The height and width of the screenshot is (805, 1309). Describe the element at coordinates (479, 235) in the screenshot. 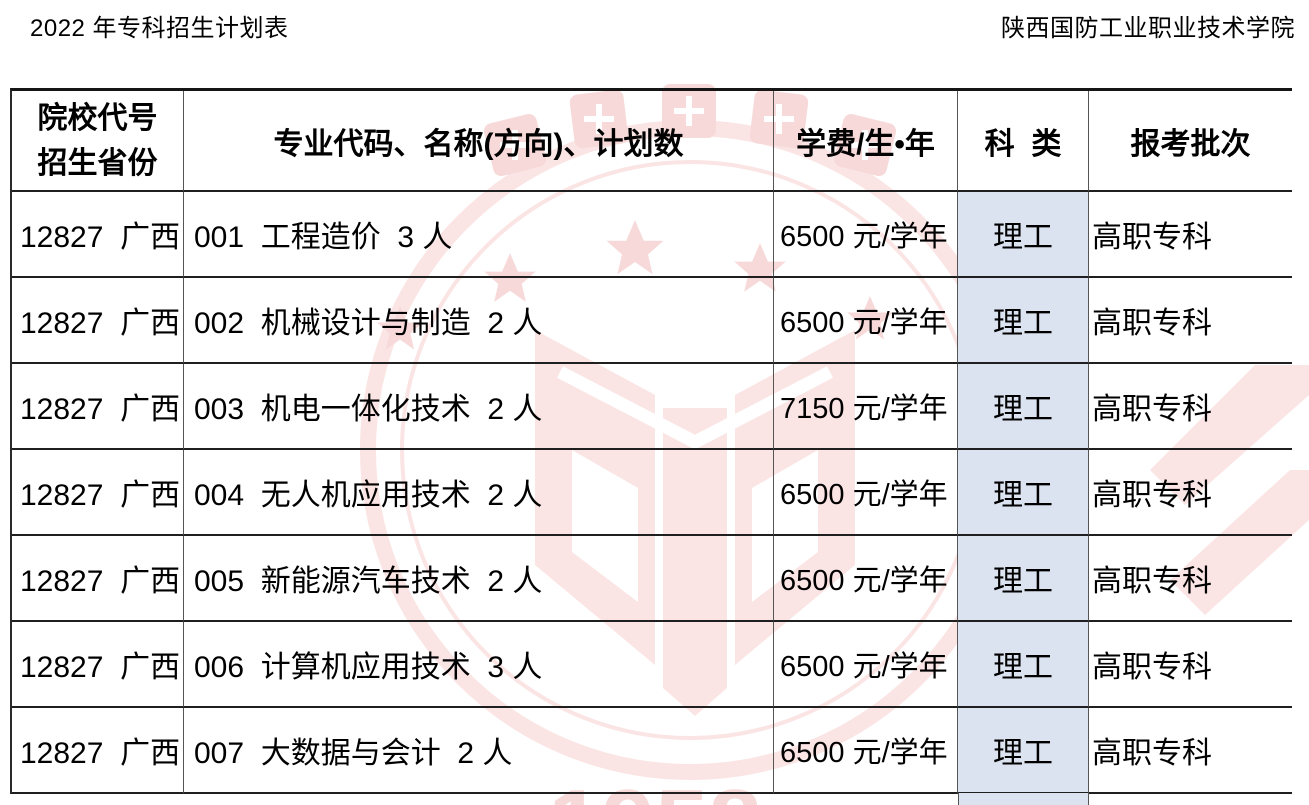

I see `cell-major: 001 工程造价 3 人` at that location.